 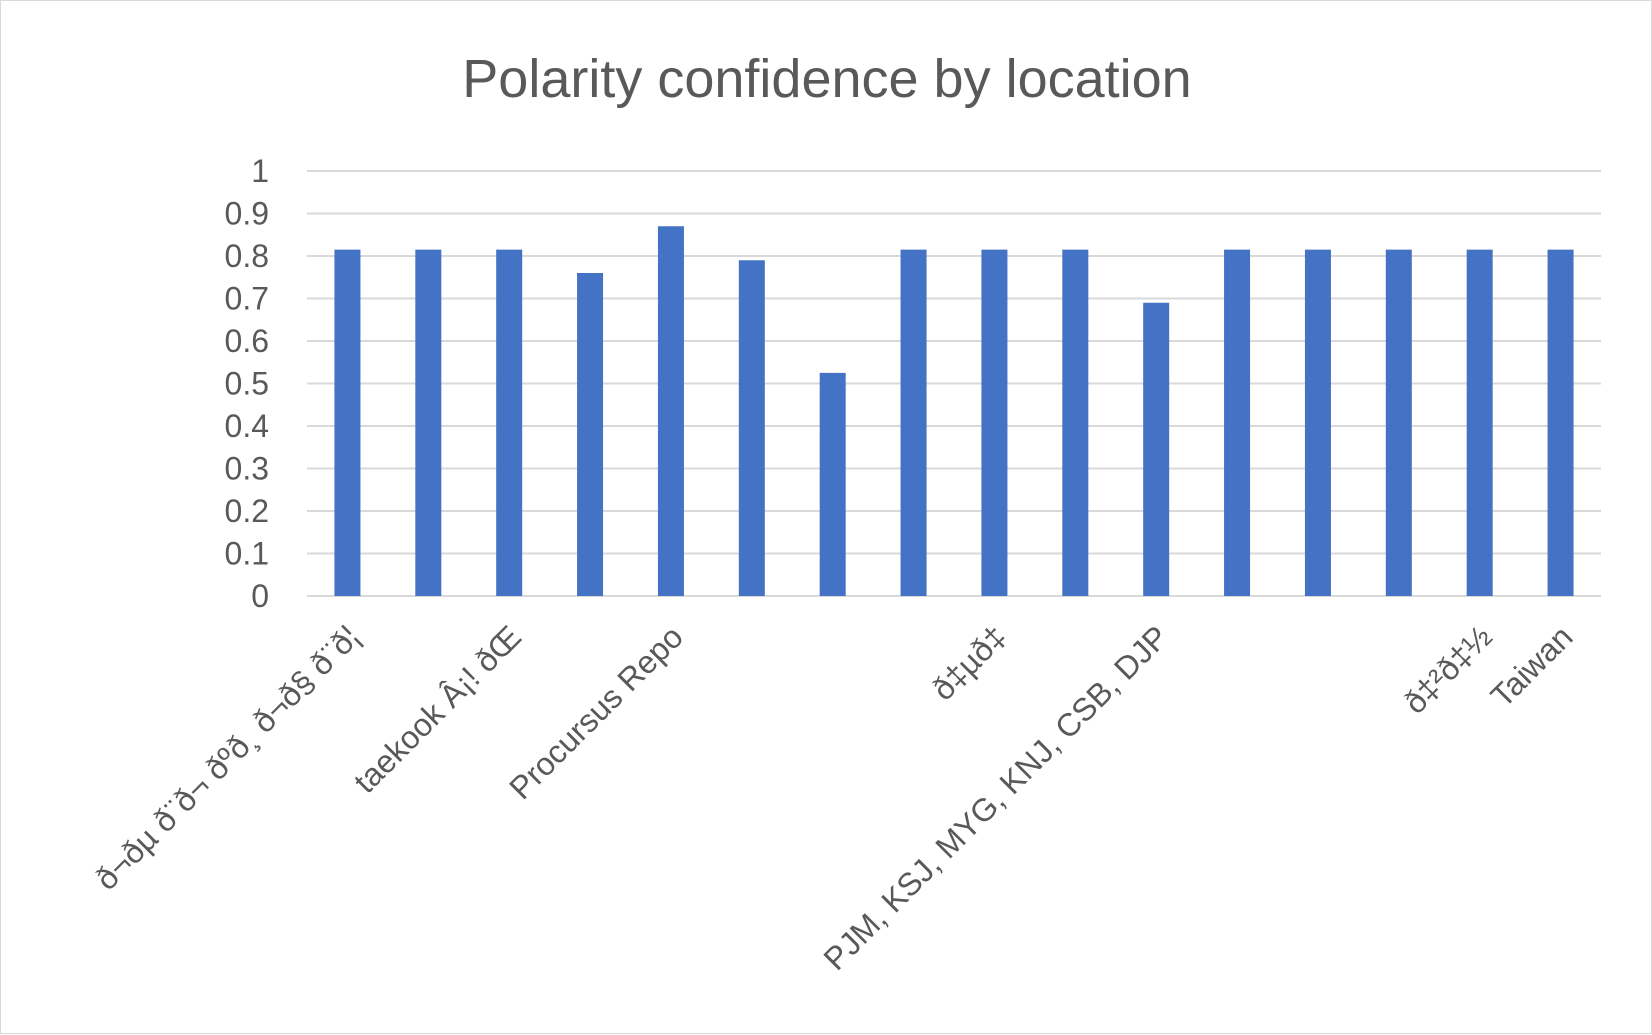 What do you see at coordinates (1532, 666) in the screenshot?
I see `x-tick-label: Taiwan` at bounding box center [1532, 666].